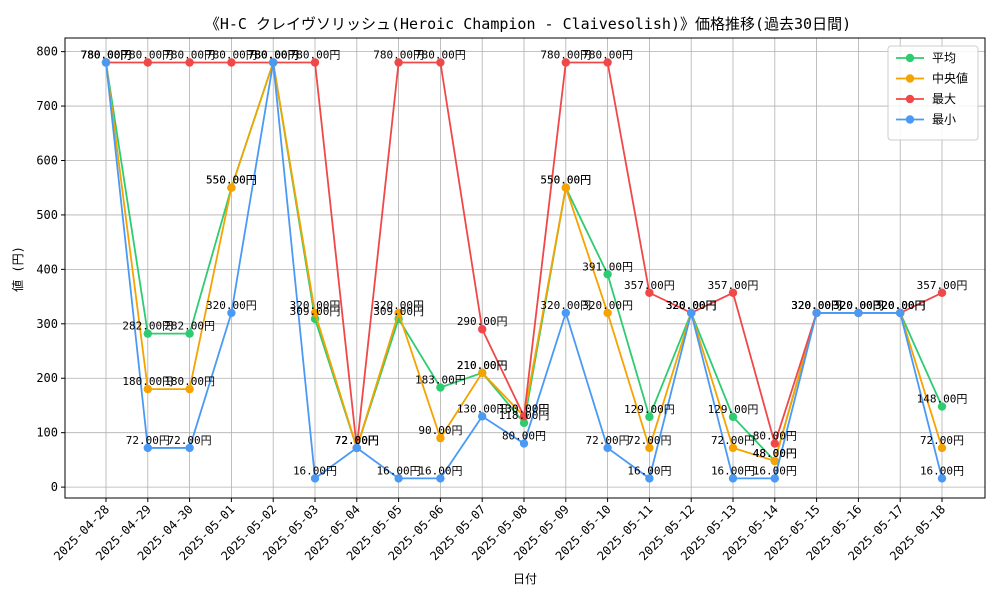 This screenshot has height=600, width=1000. Describe the element at coordinates (607, 266) in the screenshot. I see `data-label: 391.00円` at that location.